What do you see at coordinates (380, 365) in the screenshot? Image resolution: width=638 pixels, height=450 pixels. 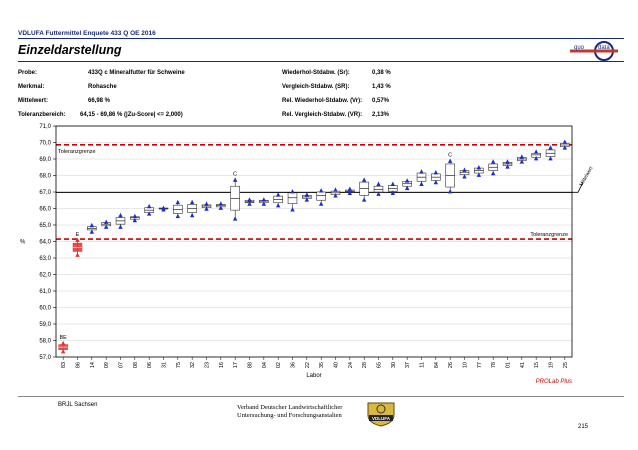 I see `x-tick-label: 65` at bounding box center [380, 365].